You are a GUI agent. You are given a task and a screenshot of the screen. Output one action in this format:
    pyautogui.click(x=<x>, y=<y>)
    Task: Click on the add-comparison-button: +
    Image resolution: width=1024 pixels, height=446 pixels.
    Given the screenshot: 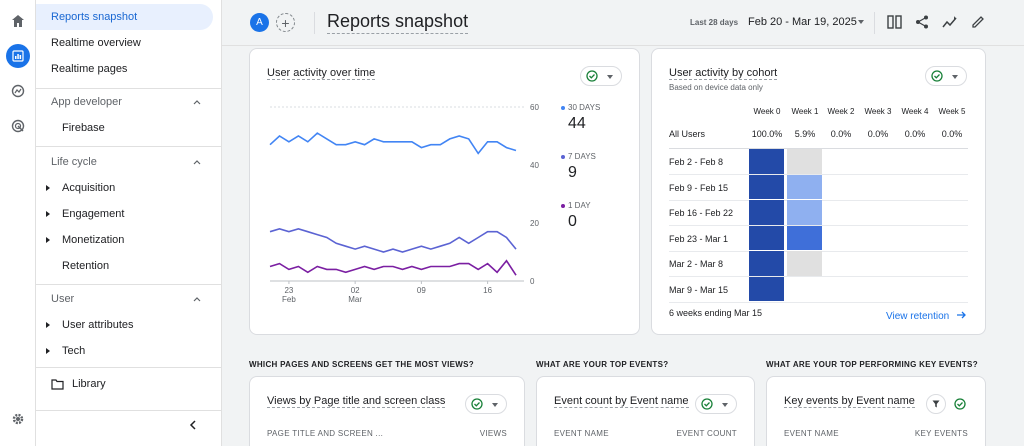 What is the action you would take?
    pyautogui.click(x=285, y=22)
    